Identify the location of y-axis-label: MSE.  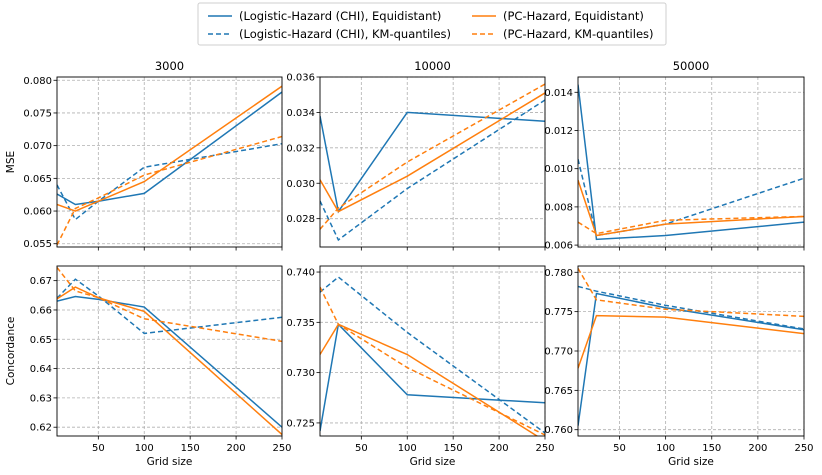
(11, 162).